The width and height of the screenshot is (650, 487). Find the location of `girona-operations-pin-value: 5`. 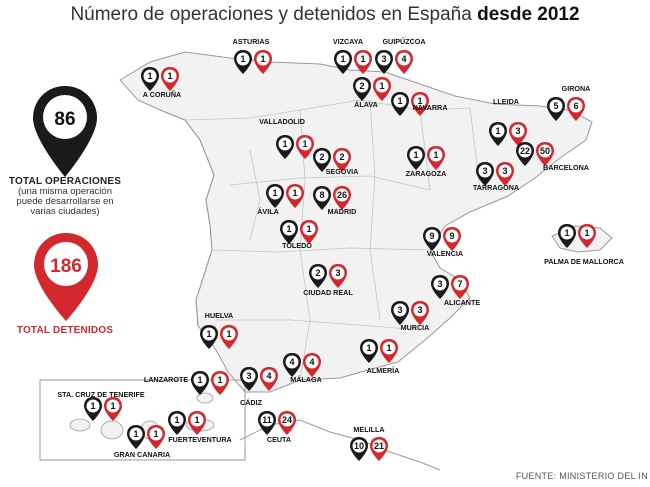

girona-operations-pin-value: 5 is located at coordinates (555, 106).